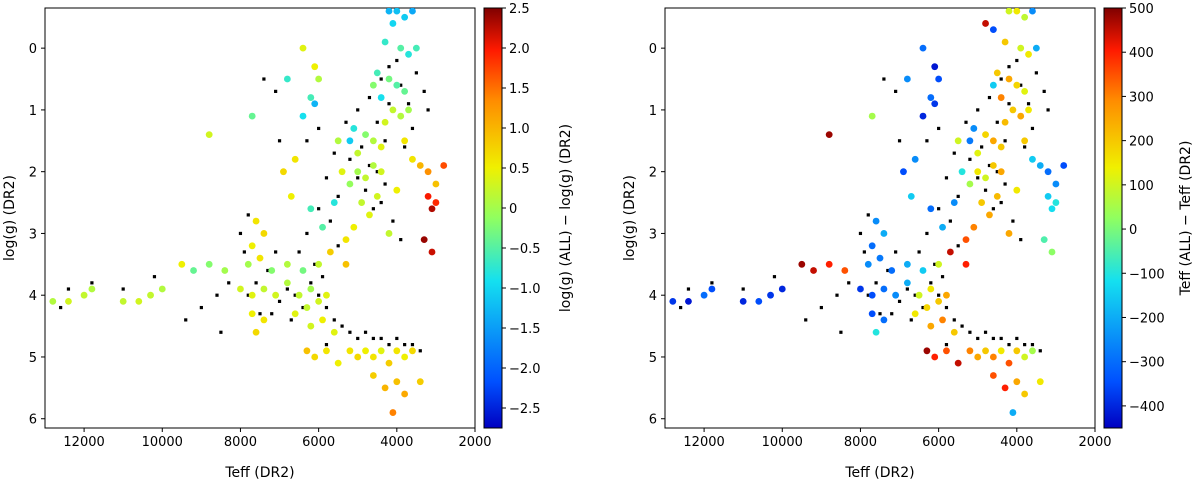 The height and width of the screenshot is (485, 1200). I want to click on x-tick-label: 6000, so click(318, 442).